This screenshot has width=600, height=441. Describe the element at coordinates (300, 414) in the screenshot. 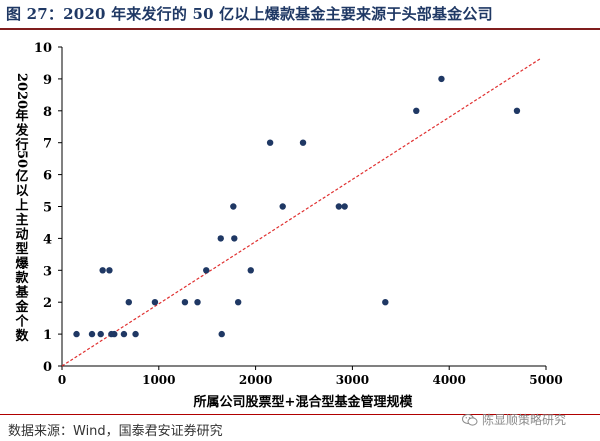

I see `footer-divider` at that location.